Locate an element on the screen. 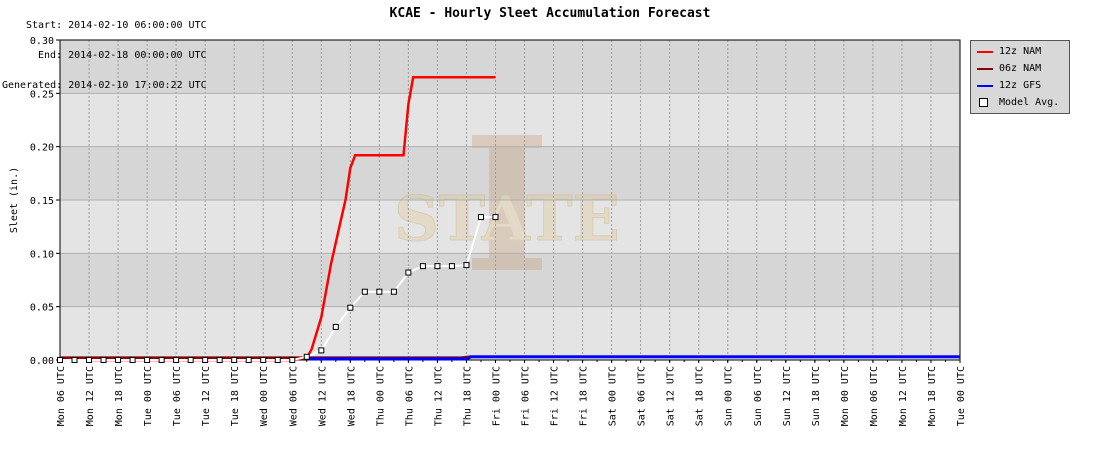  x-tick-label: Fri 18 UTC is located at coordinates (584, 396).